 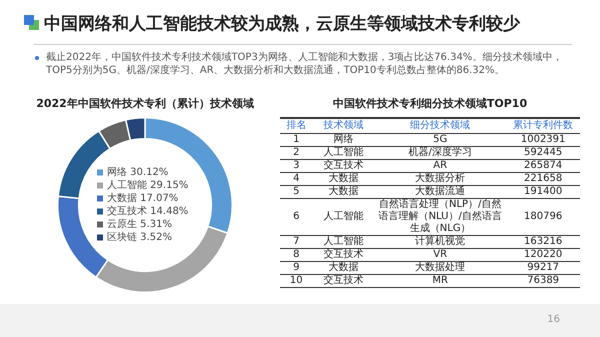 What do you see at coordinates (296, 216) in the screenshot?
I see `text: 6` at bounding box center [296, 216].